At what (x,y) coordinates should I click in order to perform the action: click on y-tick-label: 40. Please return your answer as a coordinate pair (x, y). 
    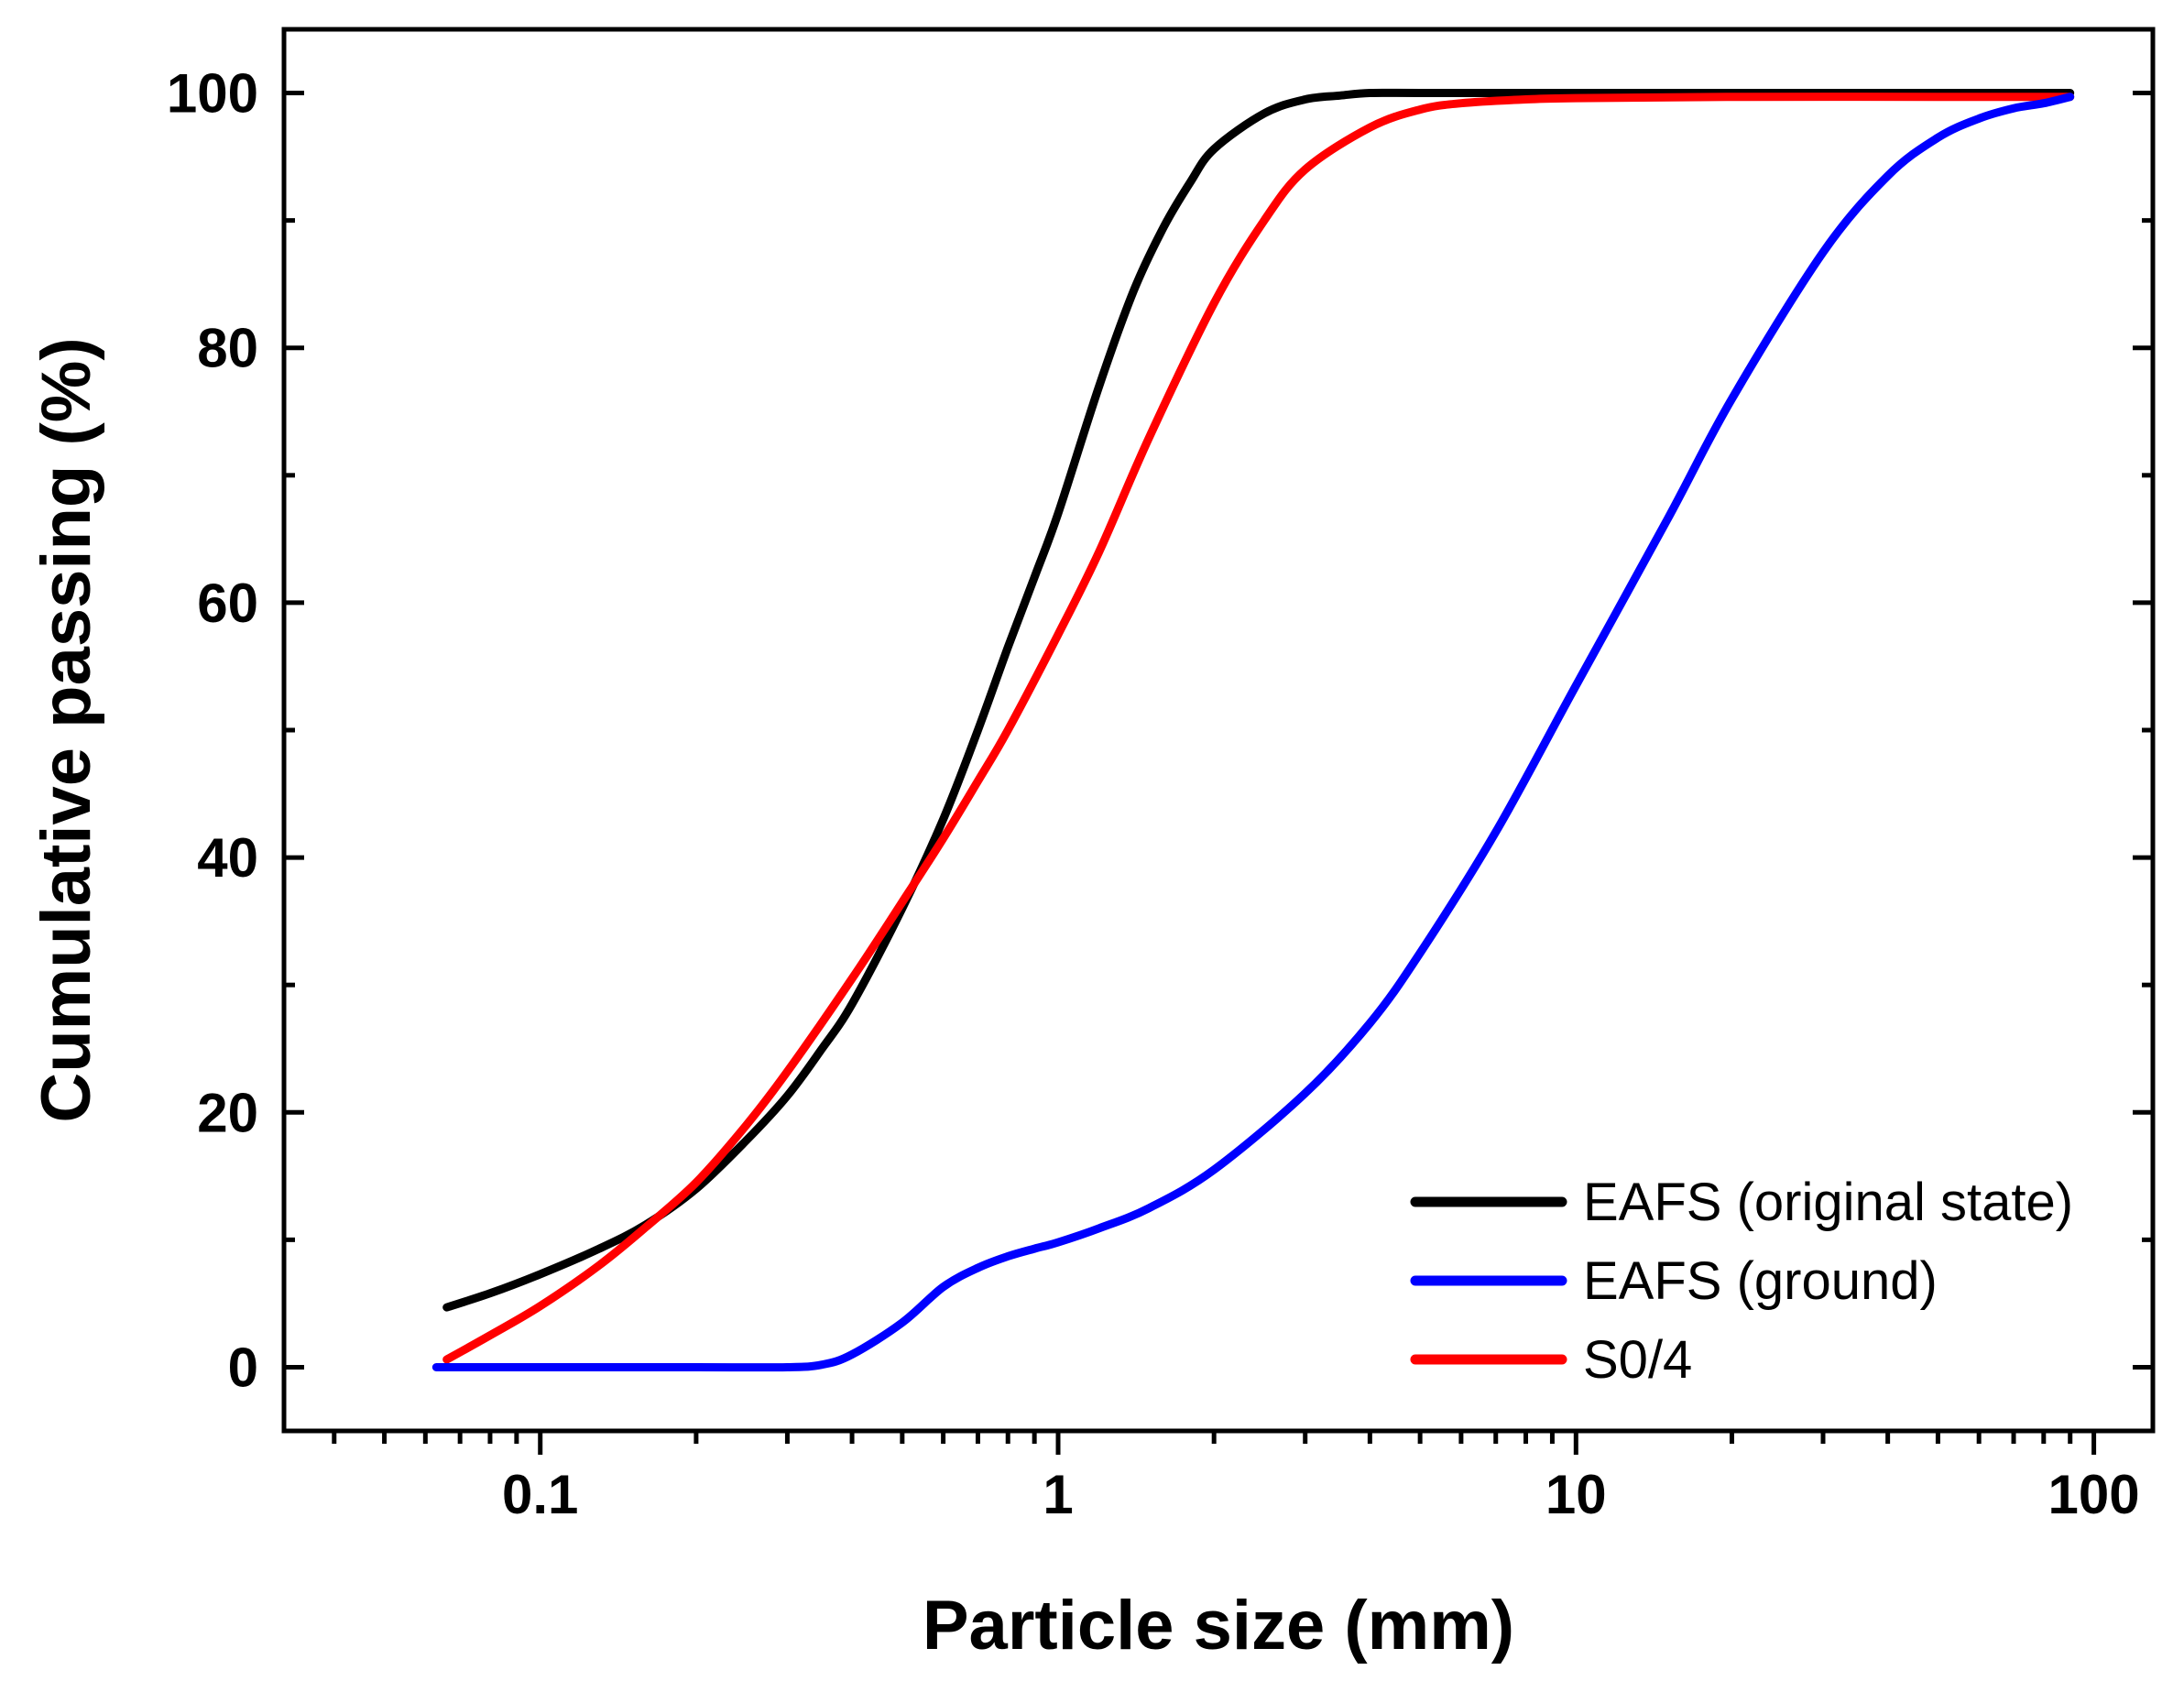
    Looking at the image, I should click on (227, 858).